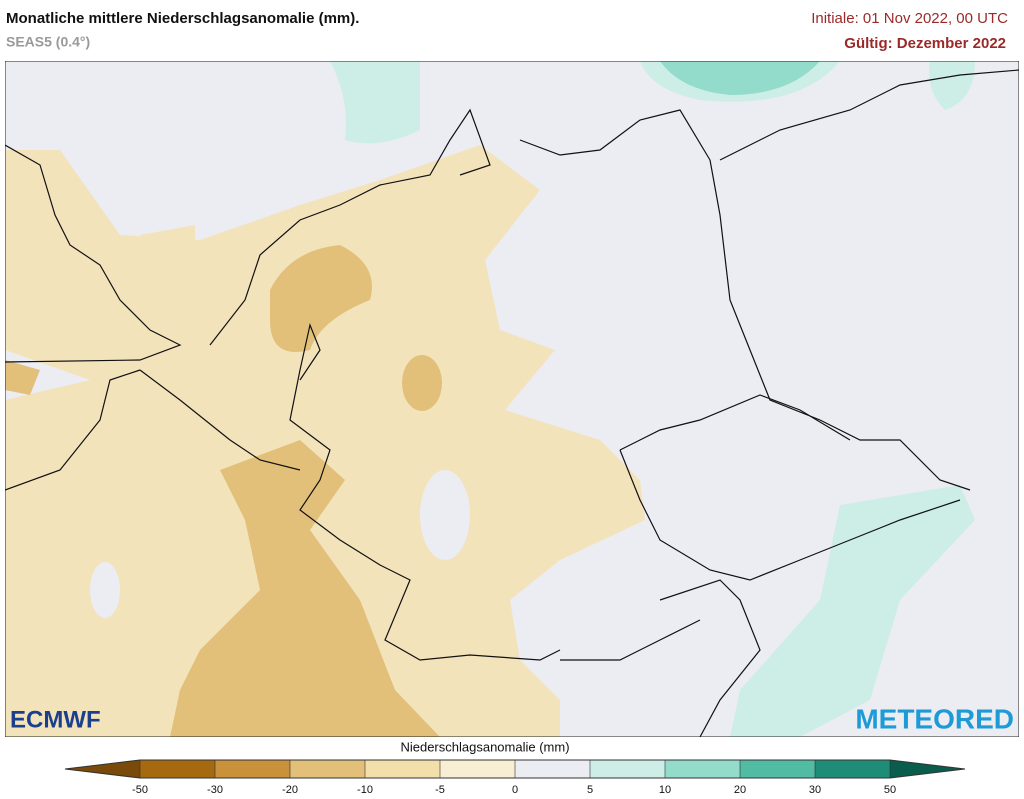  Describe the element at coordinates (55, 719) in the screenshot. I see `ecmwf-logo: ECMWF` at that location.